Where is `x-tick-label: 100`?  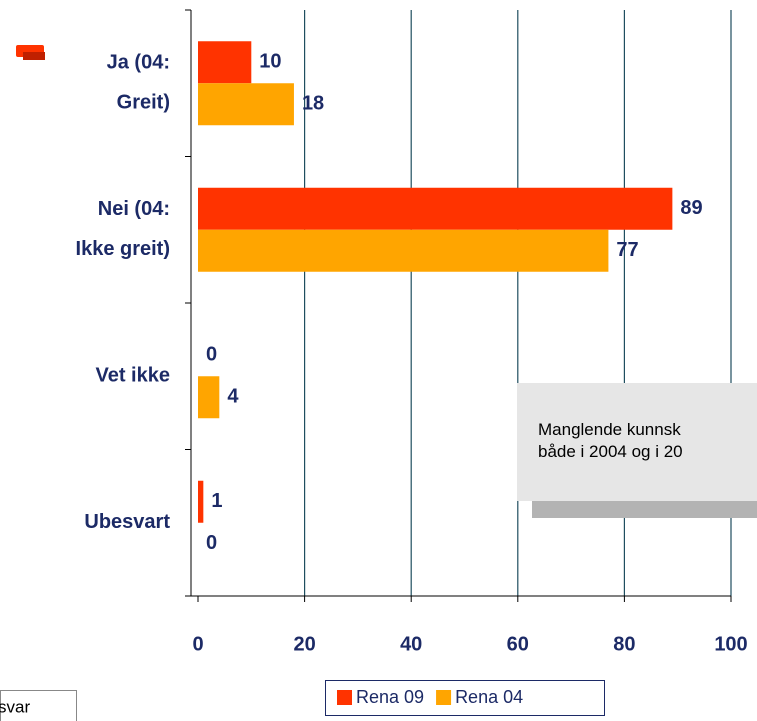
x-tick-label: 100 is located at coordinates (730, 644).